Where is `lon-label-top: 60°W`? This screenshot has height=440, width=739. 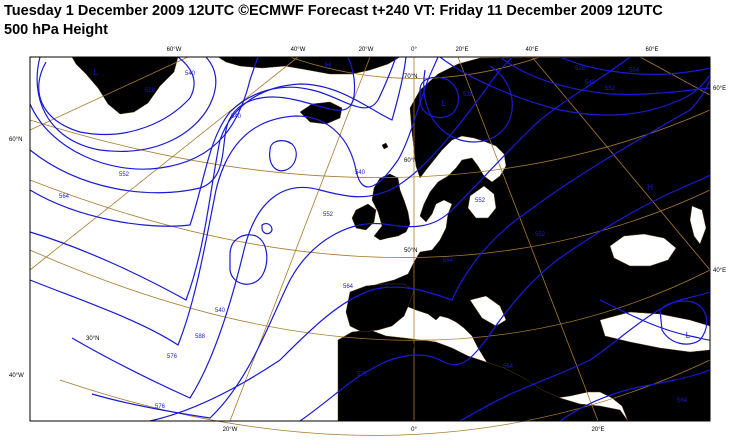 lon-label-top: 60°W is located at coordinates (174, 50).